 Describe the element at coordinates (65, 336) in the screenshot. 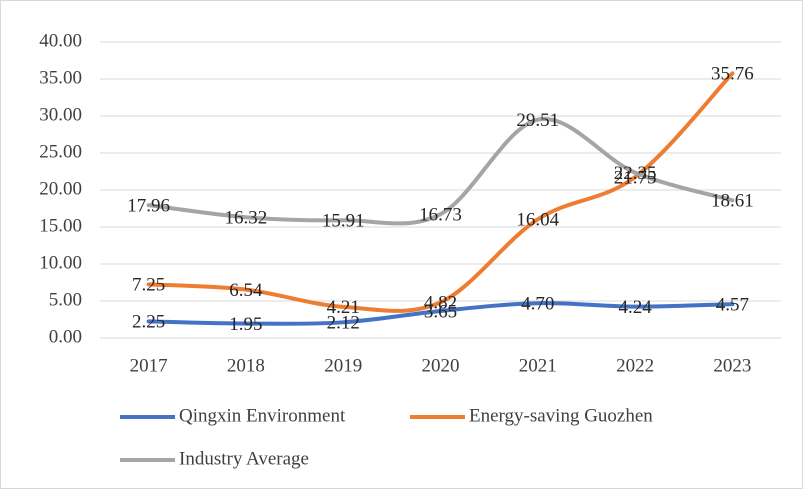

I see `y-tick-label: 0.00` at that location.